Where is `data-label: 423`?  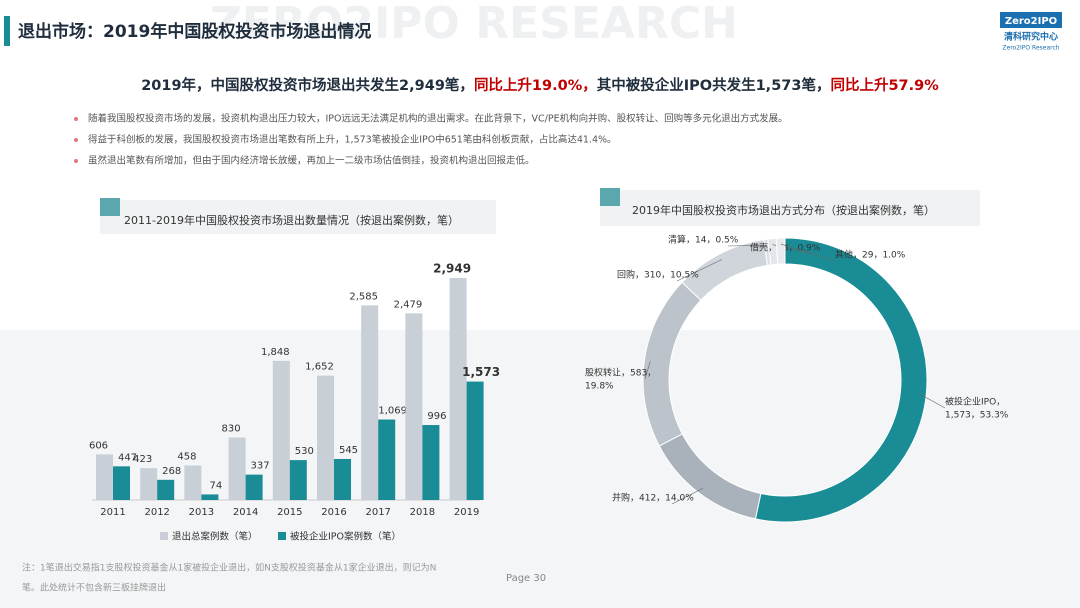 data-label: 423 is located at coordinates (142, 459).